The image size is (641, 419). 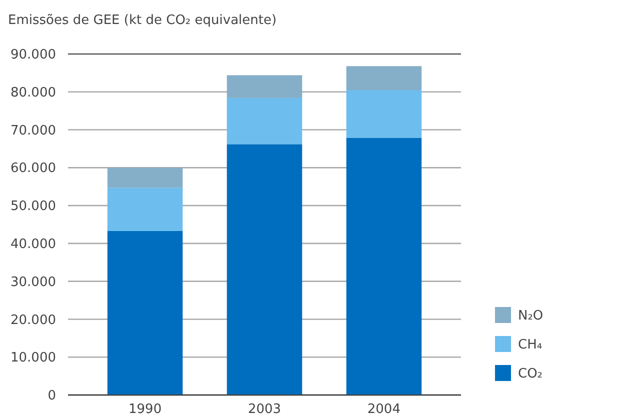 I want to click on legend-label: N₂O, so click(x=531, y=316).